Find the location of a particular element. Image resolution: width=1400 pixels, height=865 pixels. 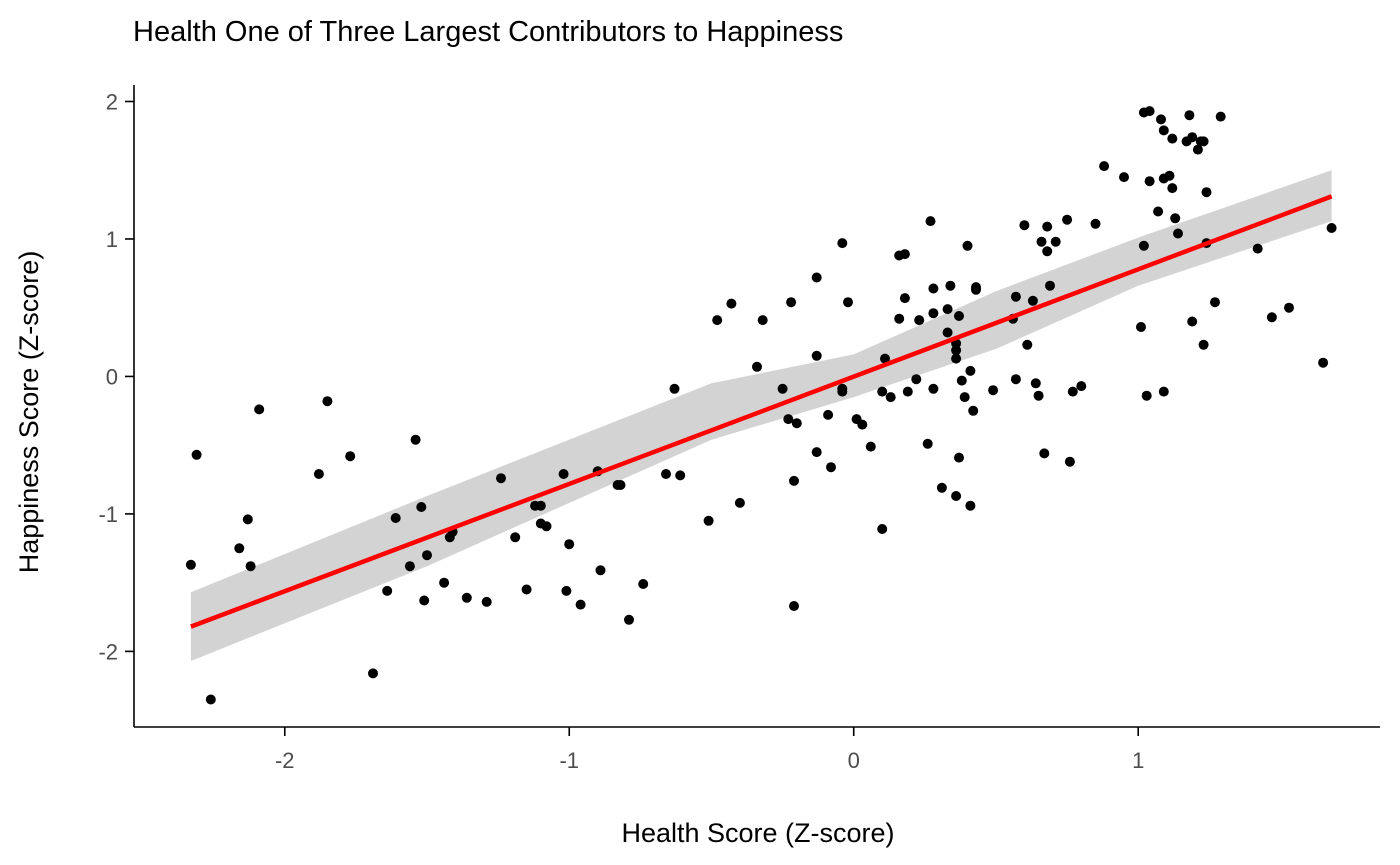

x-axis-label: Health Score (Z-score) is located at coordinates (757, 833).